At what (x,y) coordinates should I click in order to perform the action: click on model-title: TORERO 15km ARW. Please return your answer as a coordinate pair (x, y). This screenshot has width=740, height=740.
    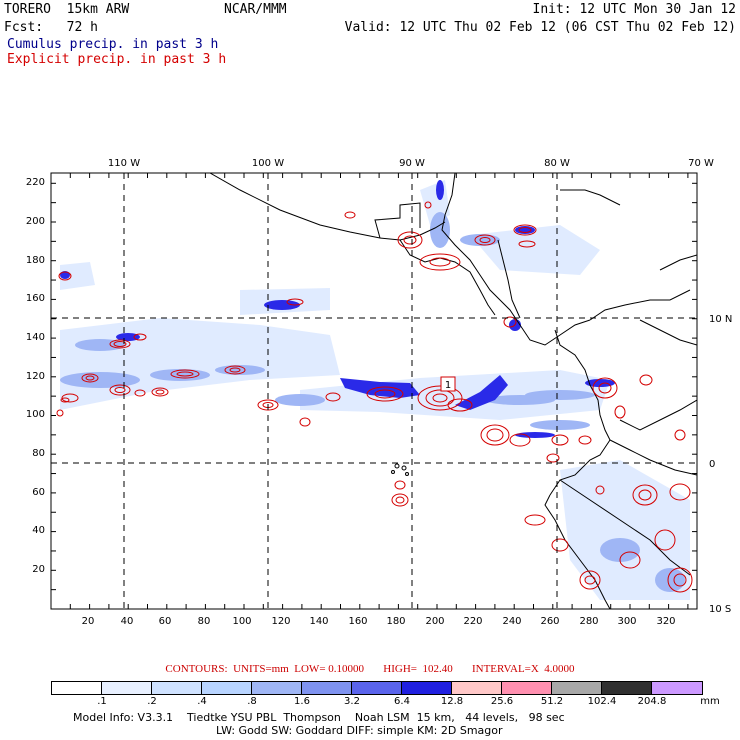
    Looking at the image, I should click on (67, 9).